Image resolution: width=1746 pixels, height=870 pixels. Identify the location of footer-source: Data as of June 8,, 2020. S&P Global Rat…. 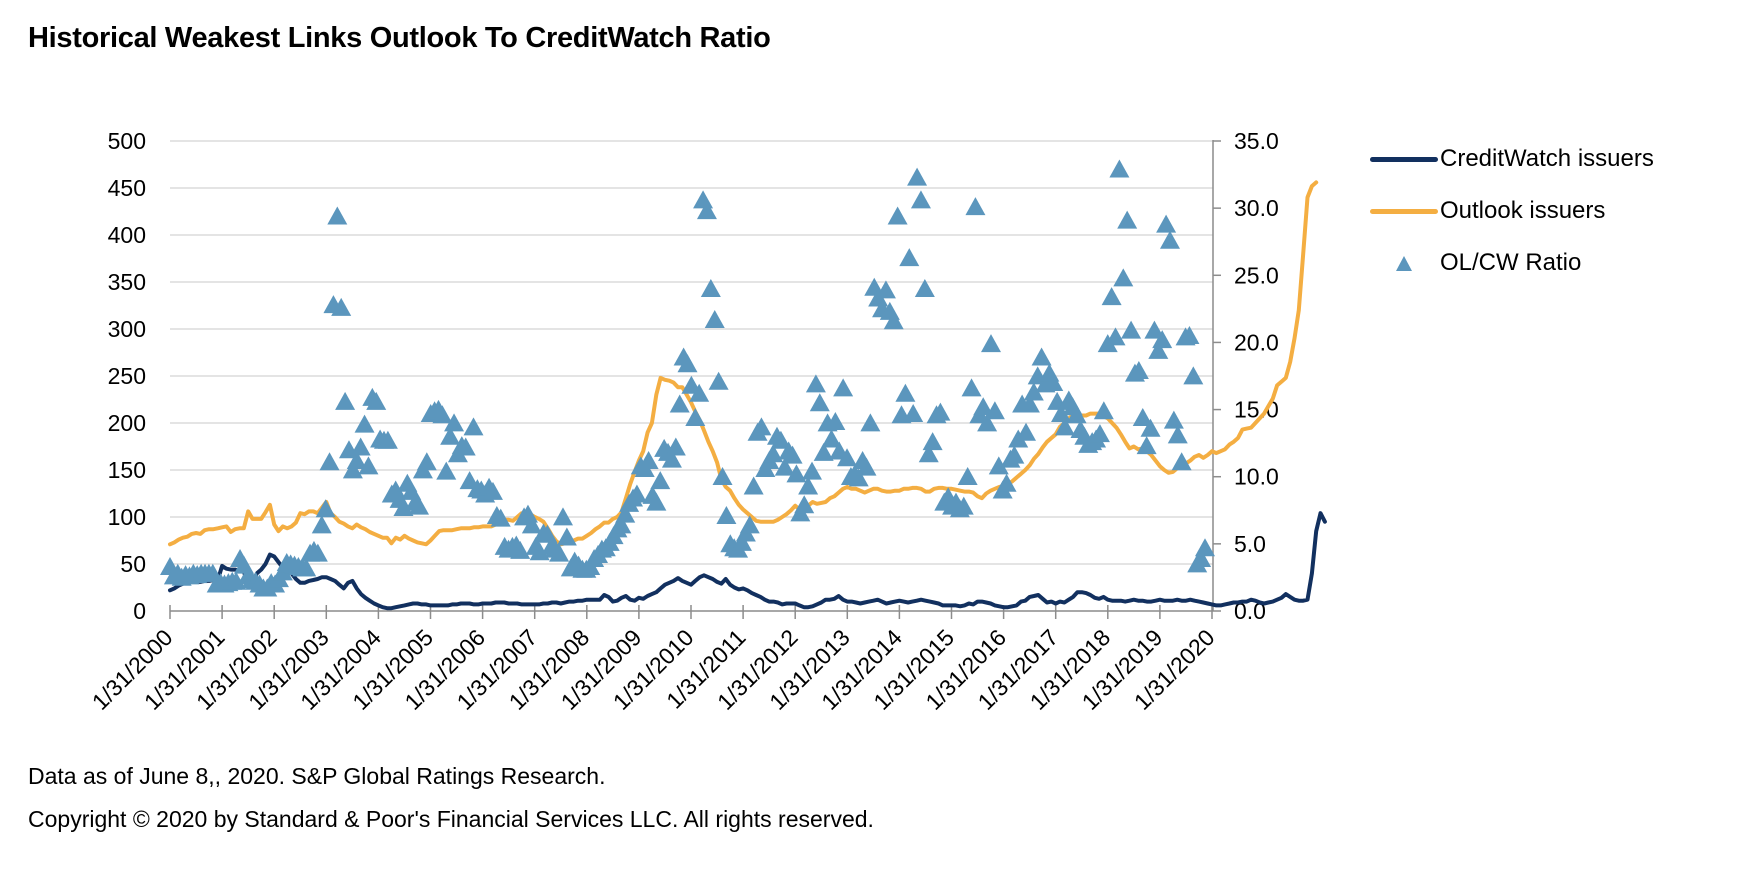
(317, 776).